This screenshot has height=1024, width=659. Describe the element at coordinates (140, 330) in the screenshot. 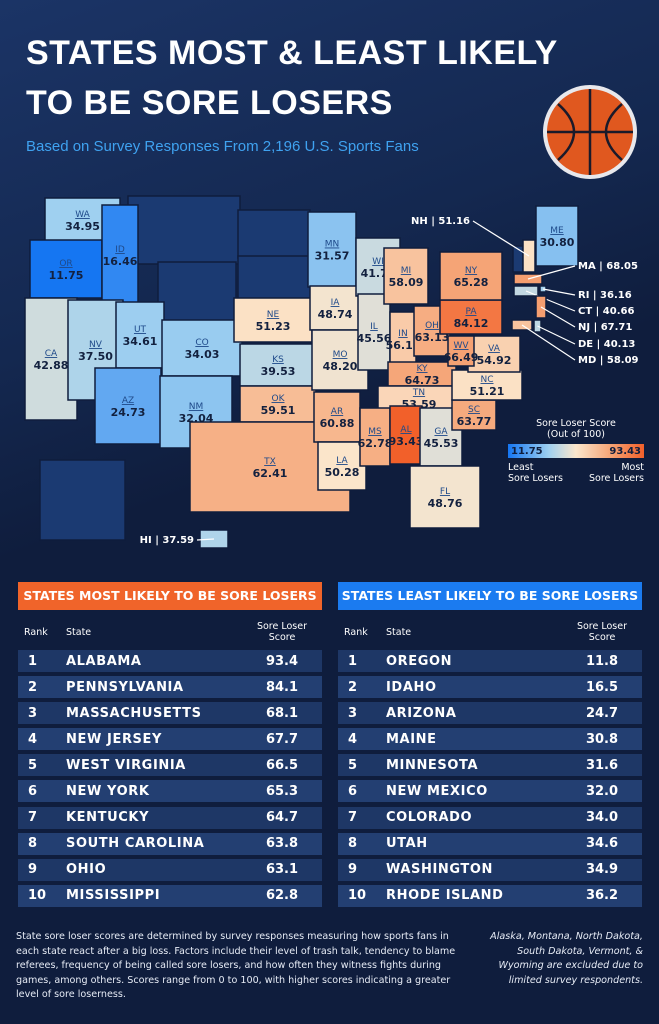

I see `state-code-label: UT` at that location.